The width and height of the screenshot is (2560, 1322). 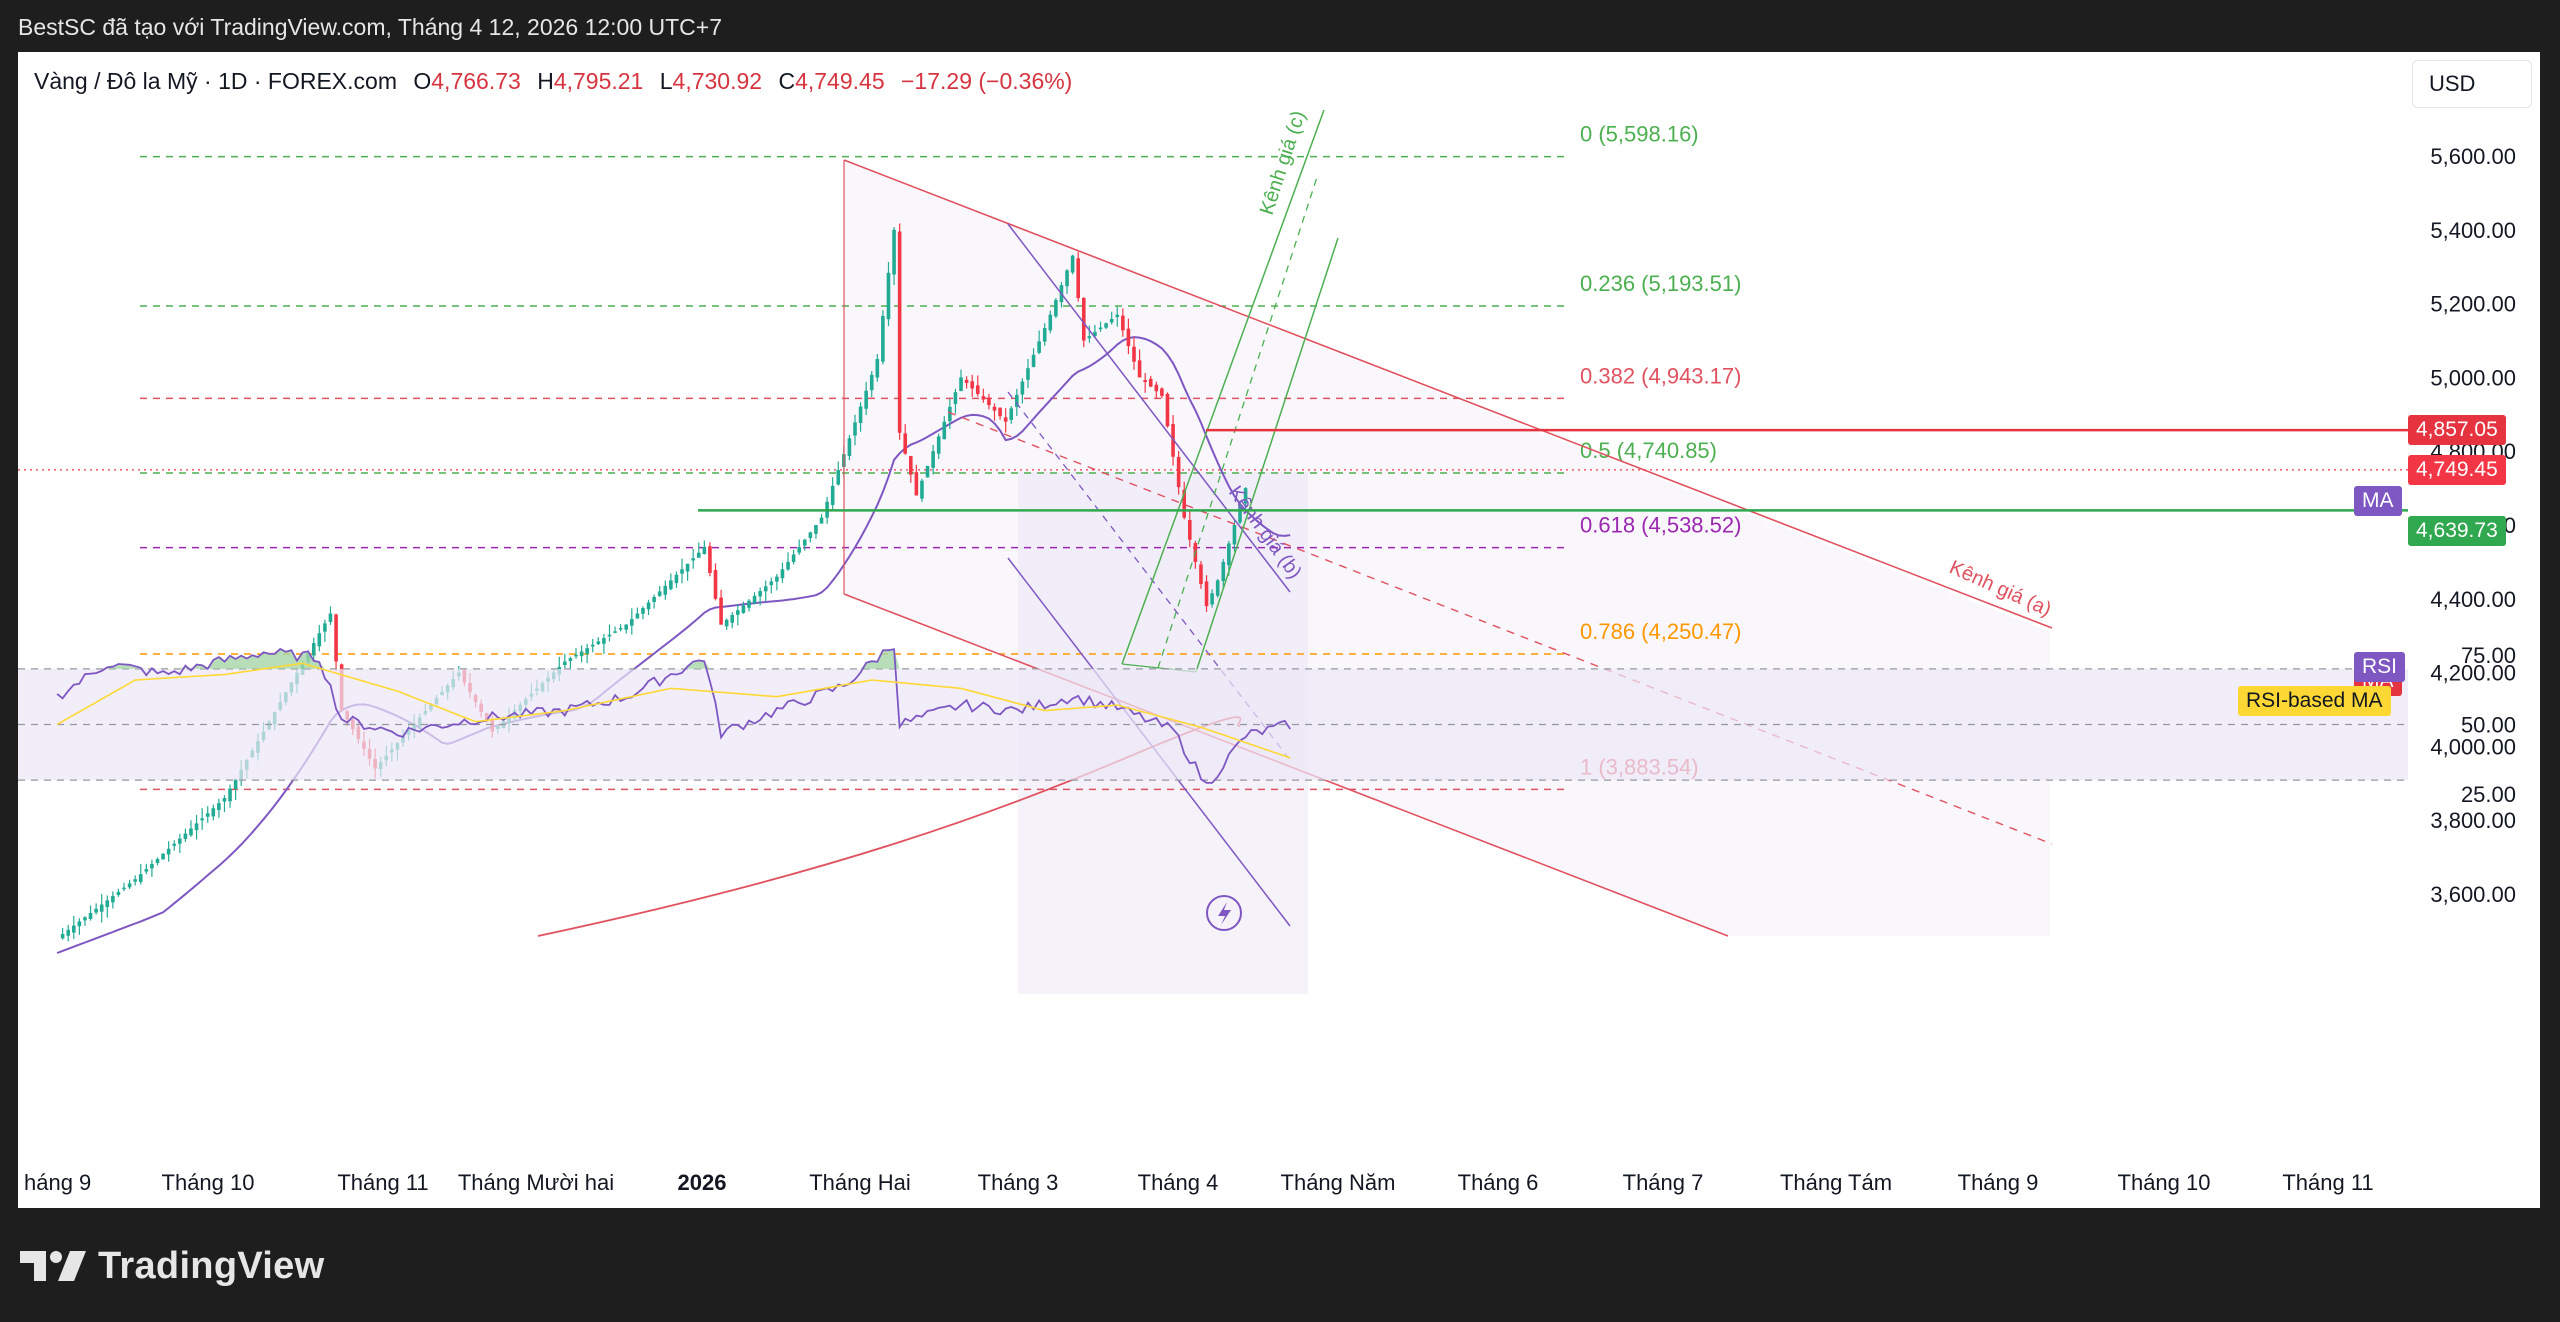 I want to click on price-axis-label-0: 5,600.00, so click(x=2473, y=156).